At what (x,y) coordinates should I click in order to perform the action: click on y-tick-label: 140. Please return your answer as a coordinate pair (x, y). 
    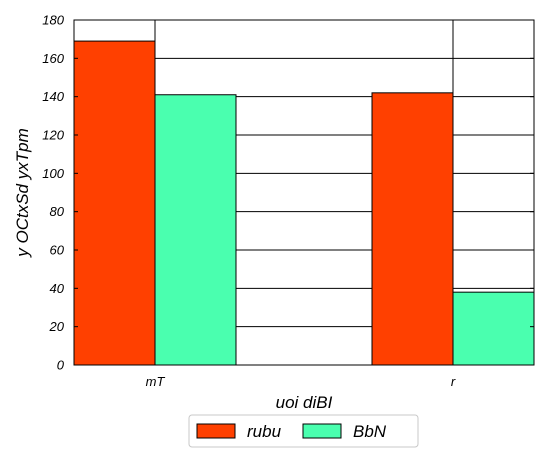
    Looking at the image, I should click on (53, 96).